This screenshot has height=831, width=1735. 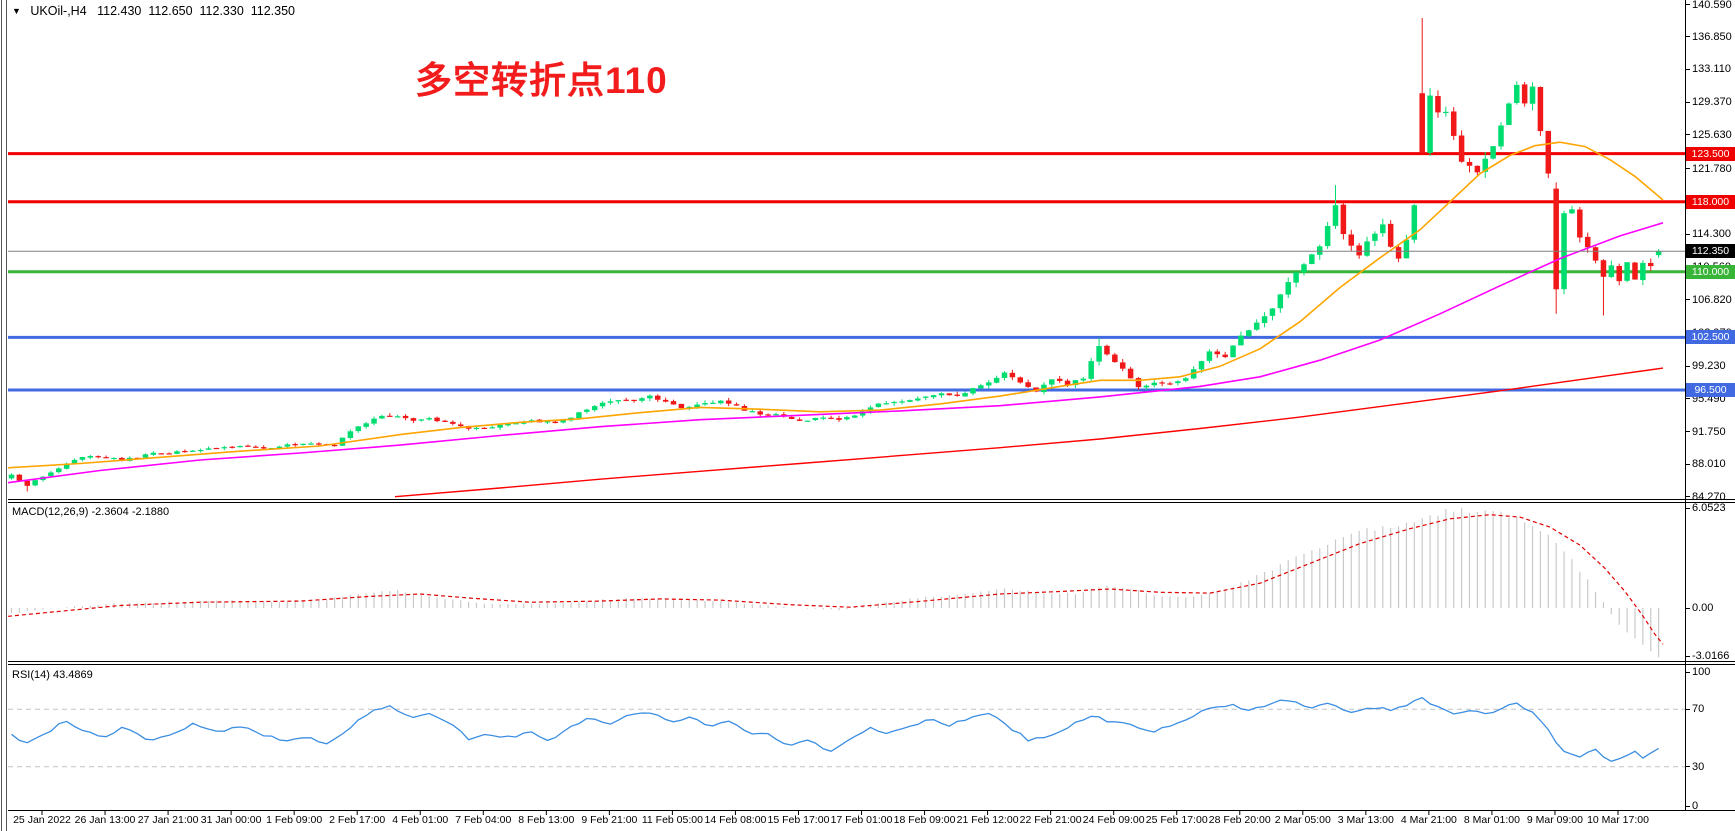 I want to click on time-axis-label: 9 Feb 21:00, so click(x=609, y=820).